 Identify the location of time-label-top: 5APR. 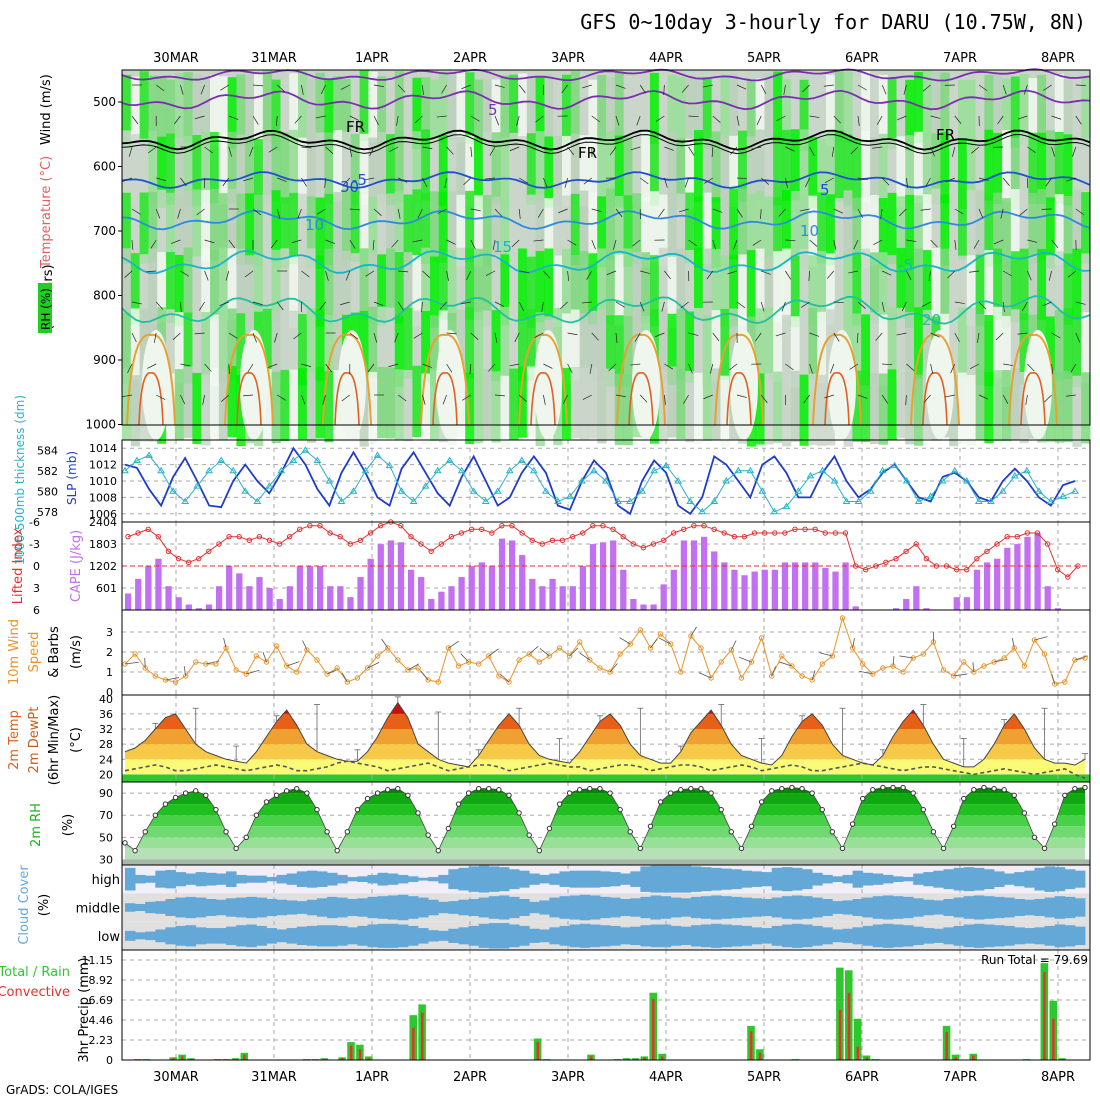
(764, 58).